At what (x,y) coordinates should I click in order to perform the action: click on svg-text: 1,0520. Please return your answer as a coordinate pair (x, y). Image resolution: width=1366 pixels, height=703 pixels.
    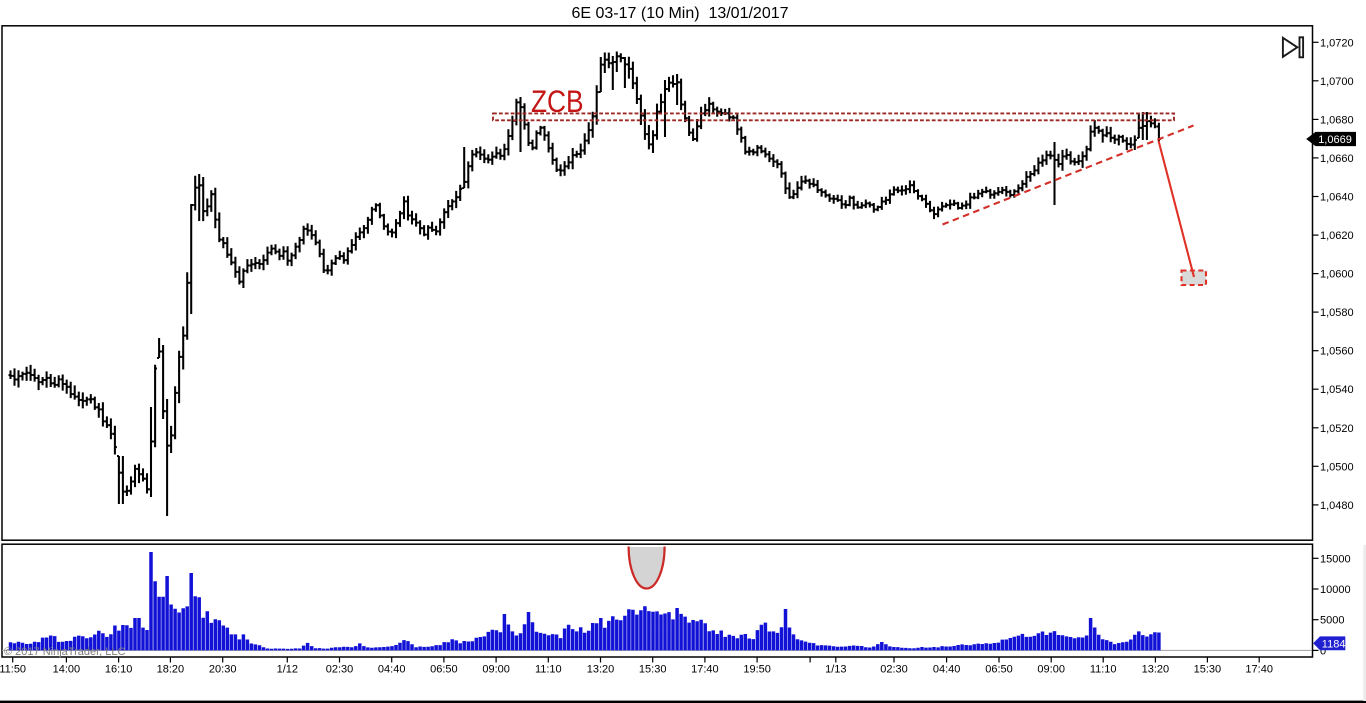
    Looking at the image, I should click on (1337, 429).